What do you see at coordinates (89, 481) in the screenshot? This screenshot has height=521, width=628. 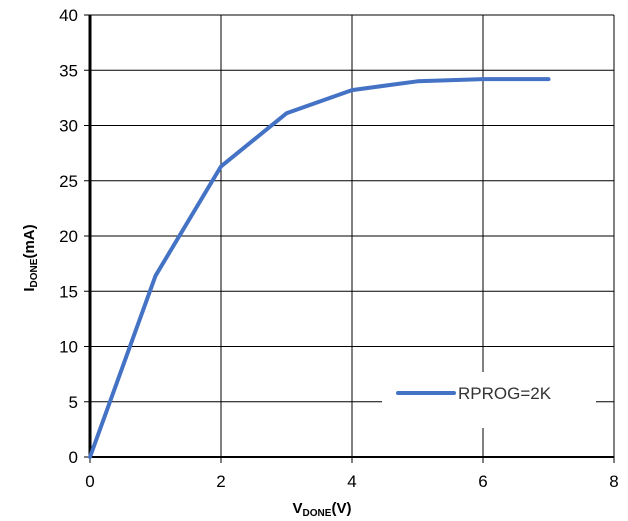 I see `x-tick-label: 0` at bounding box center [89, 481].